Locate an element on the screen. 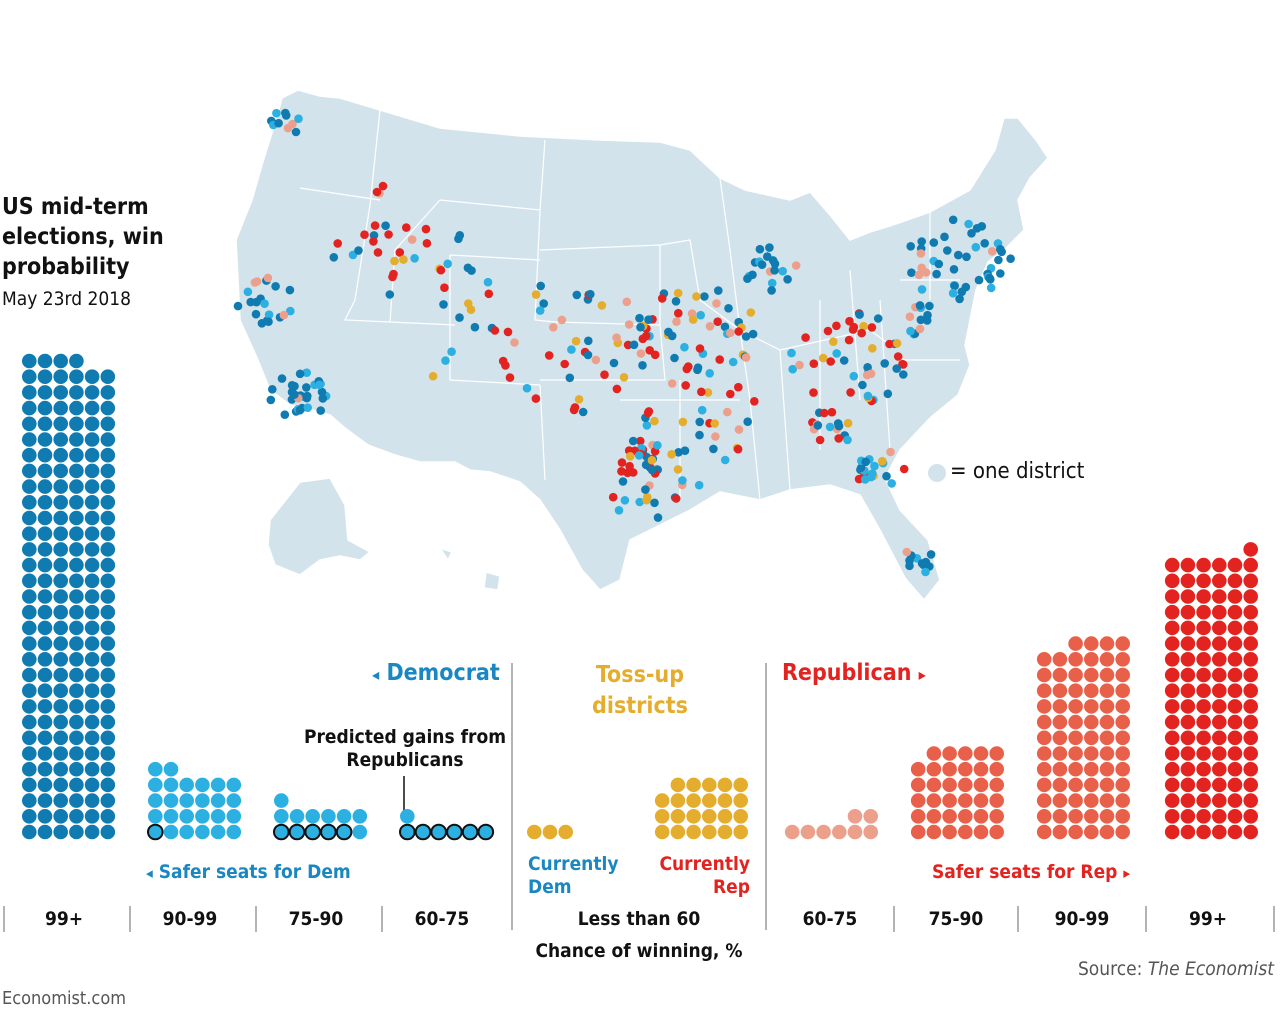  header-democrat: ◂ Democrat is located at coordinates (436, 673).